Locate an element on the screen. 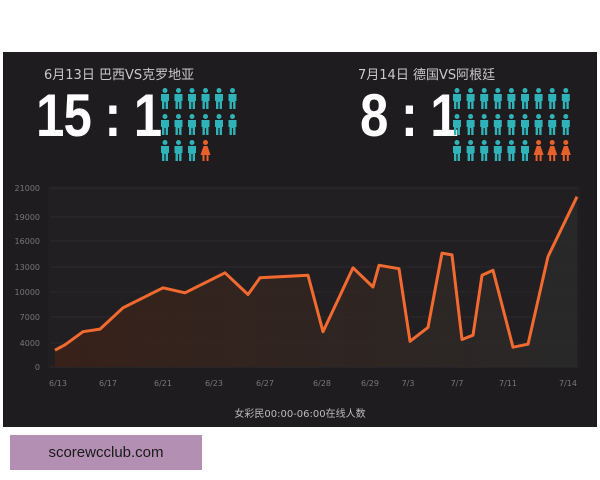 Image resolution: width=600 pixels, height=480 pixels. y-tick-label: 0 is located at coordinates (37, 367).